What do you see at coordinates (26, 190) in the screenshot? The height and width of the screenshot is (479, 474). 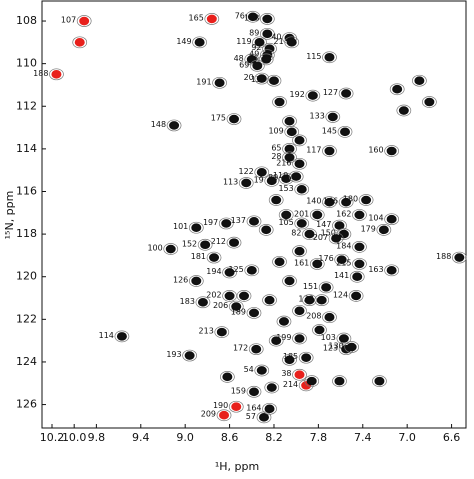 I see `y-tick-label: 116` at bounding box center [26, 190].